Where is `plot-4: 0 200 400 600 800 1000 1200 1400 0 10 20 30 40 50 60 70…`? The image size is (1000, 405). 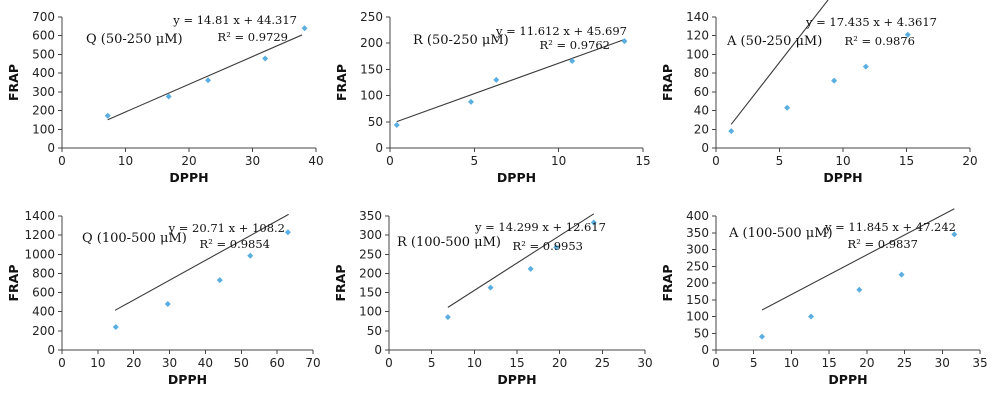
plot-4: 0 200 400 600 800 1000 1200 1400 0 10 20 30 40 50 60 70… is located at coordinates (163, 298).